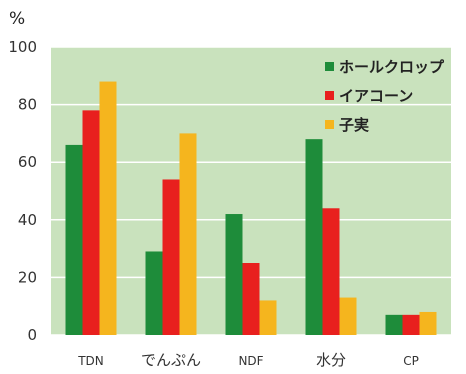  Describe the element at coordinates (17, 19) in the screenshot. I see `y-axis-unit-label: %` at that location.